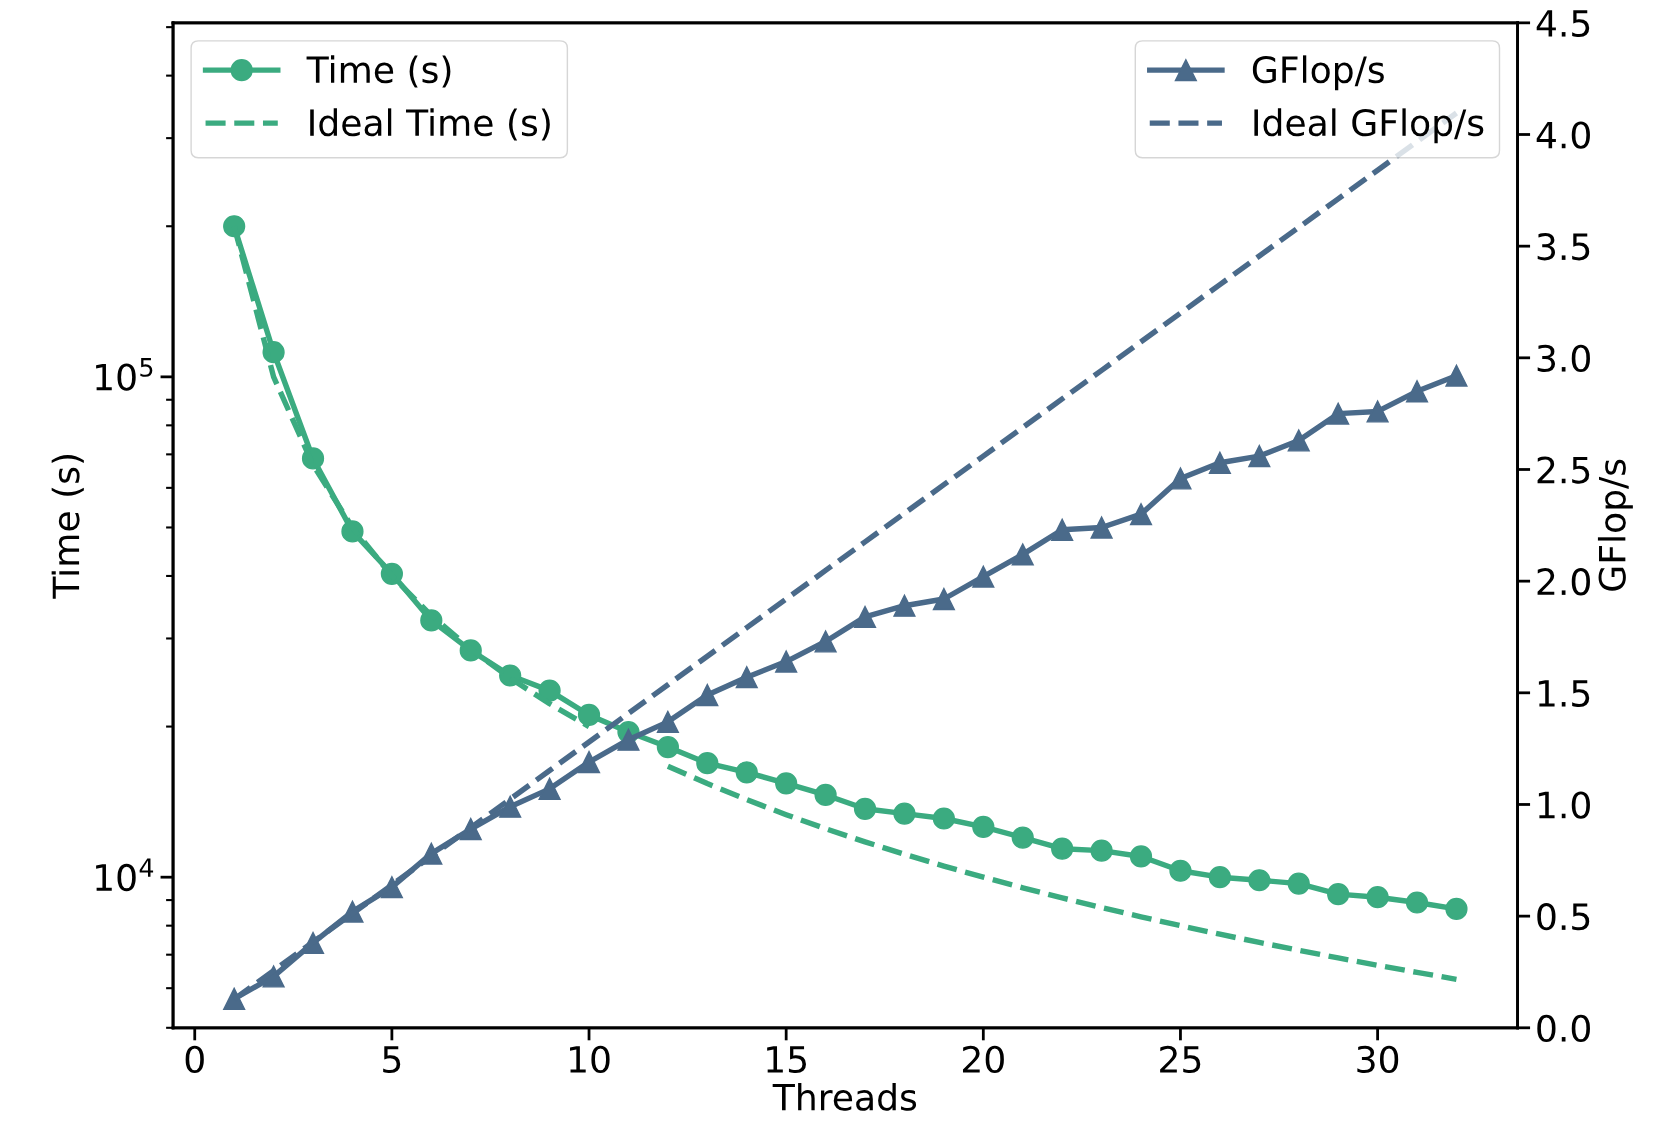 Image resolution: width=1664 pixels, height=1142 pixels. I want to click on x-tick-label: 30, so click(1378, 1059).